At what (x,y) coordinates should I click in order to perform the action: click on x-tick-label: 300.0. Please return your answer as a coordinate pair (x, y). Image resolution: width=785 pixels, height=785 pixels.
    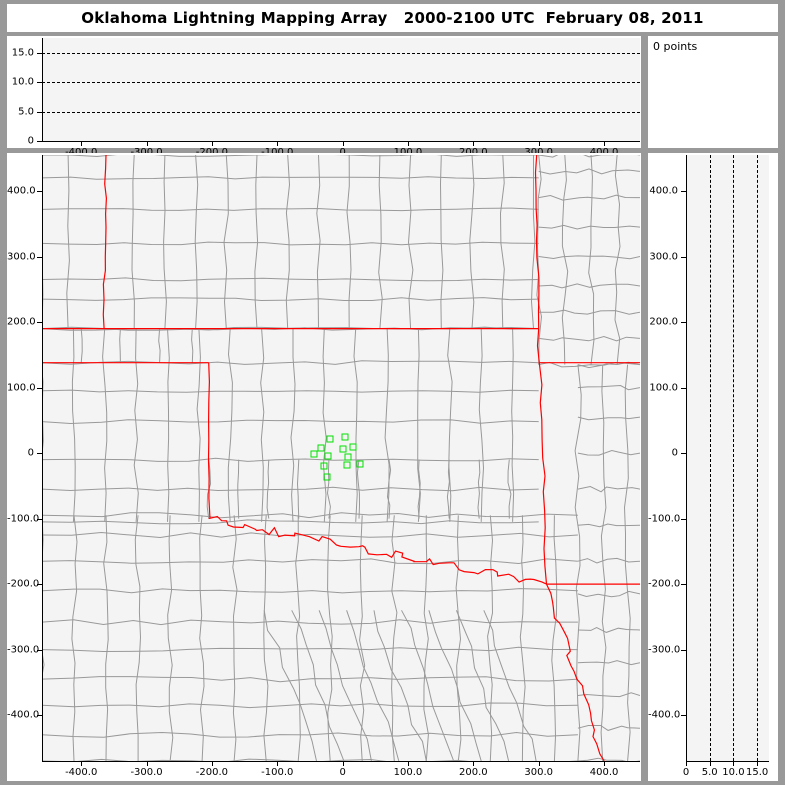
    Looking at the image, I should click on (538, 152).